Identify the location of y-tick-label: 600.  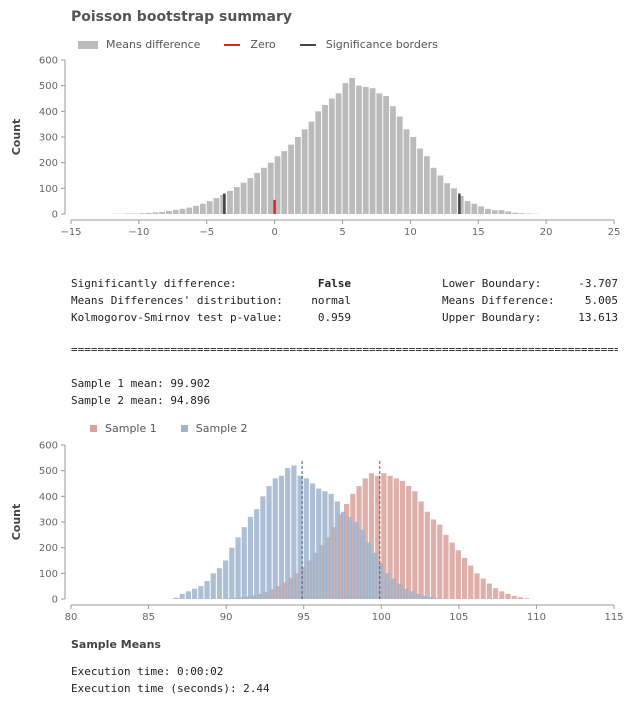
(48, 61).